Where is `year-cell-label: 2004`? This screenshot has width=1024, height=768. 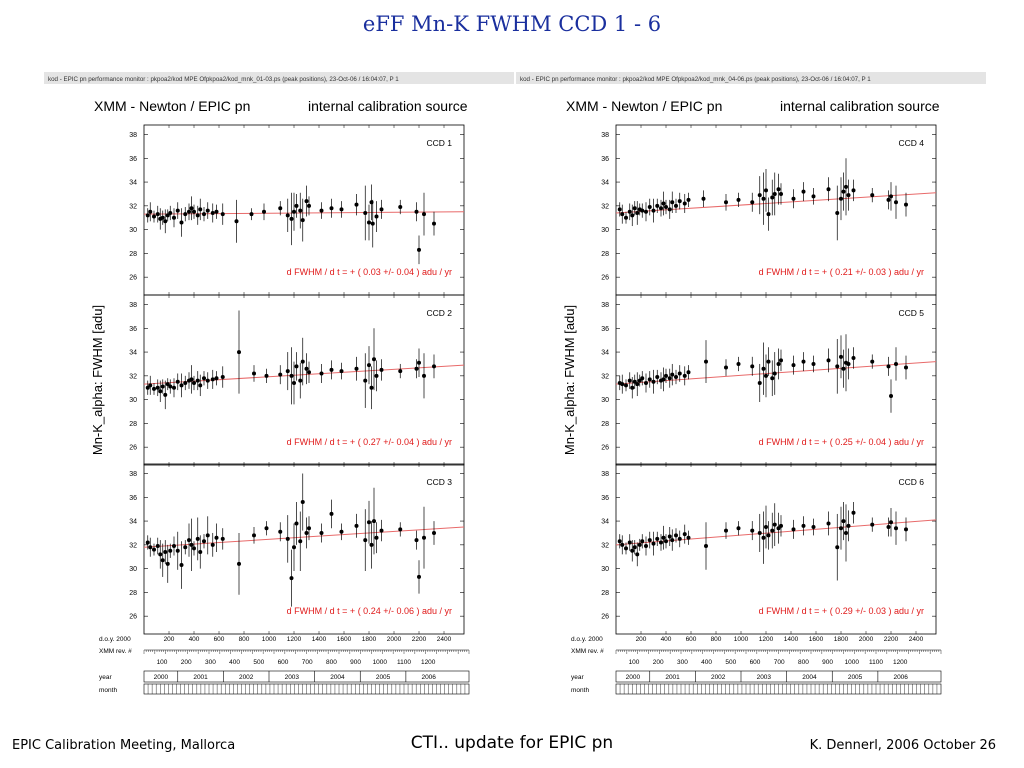 year-cell-label: 2004 is located at coordinates (809, 677).